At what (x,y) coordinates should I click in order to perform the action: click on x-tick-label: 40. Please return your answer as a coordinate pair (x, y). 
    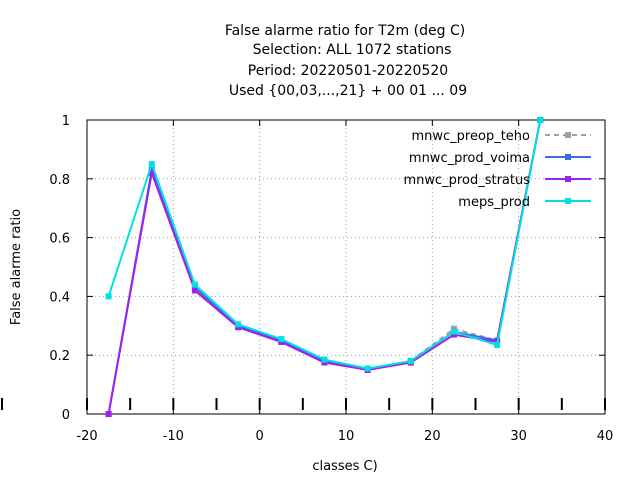
    Looking at the image, I should click on (605, 436).